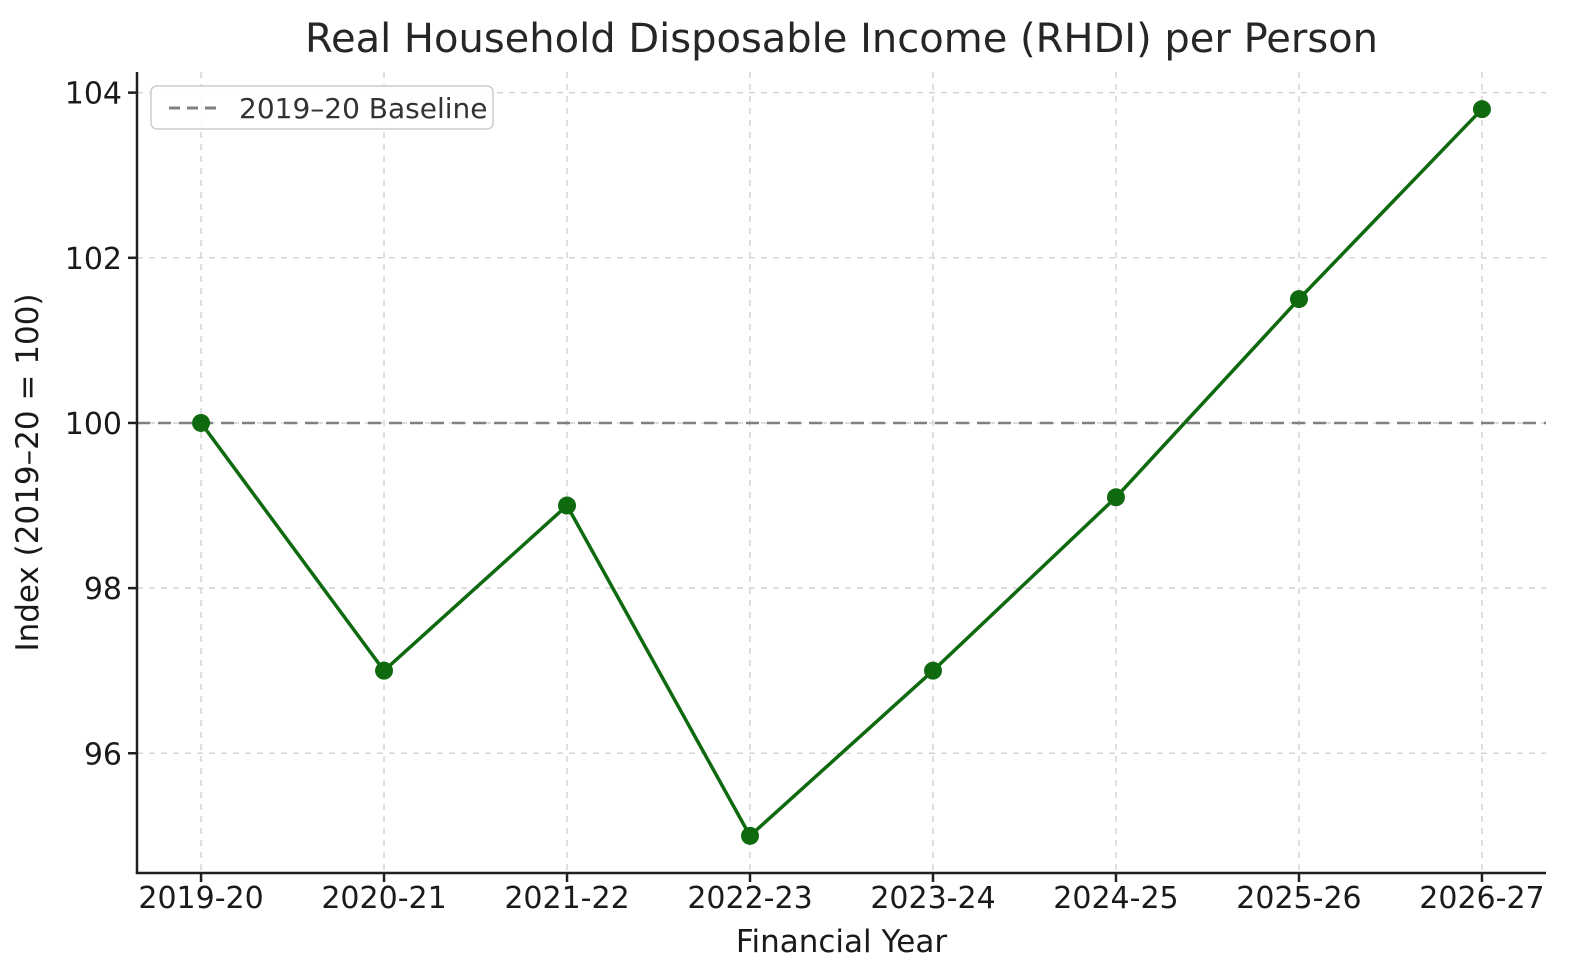  I want to click on y-tick-label: 102, so click(93, 259).